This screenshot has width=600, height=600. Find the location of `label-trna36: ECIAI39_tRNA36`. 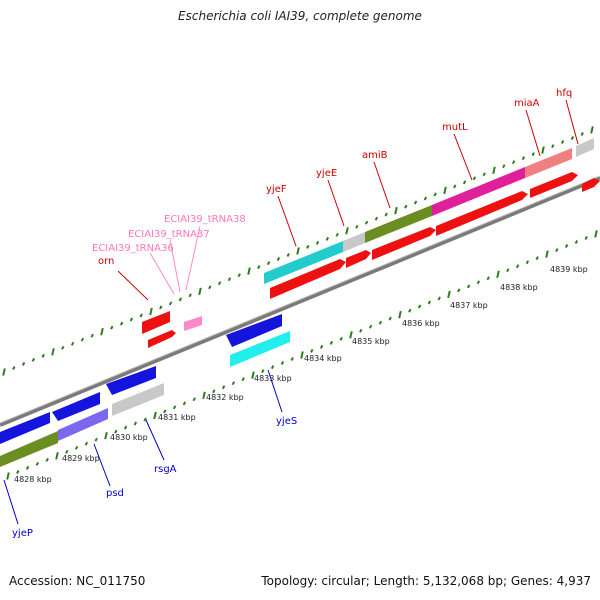

label-trna36: ECIAI39_tRNA36 is located at coordinates (133, 248).